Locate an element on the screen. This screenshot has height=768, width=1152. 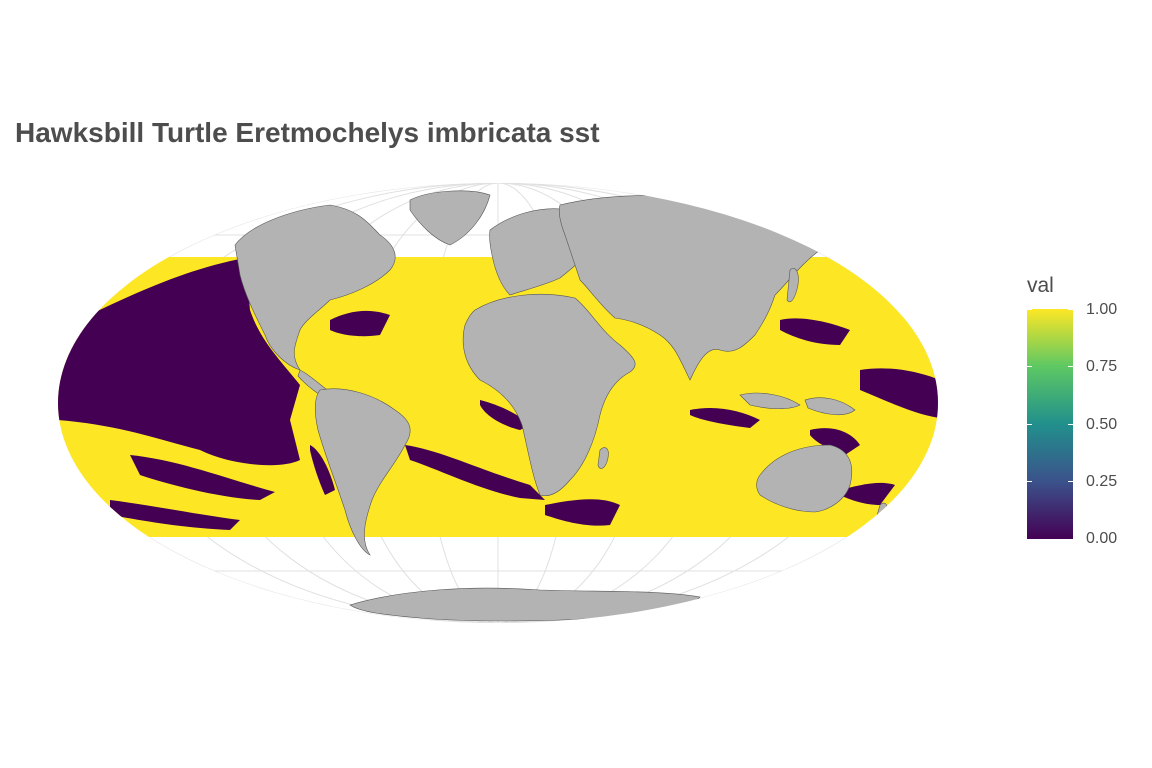
legend-tick-label: 0.00 is located at coordinates (1102, 538).